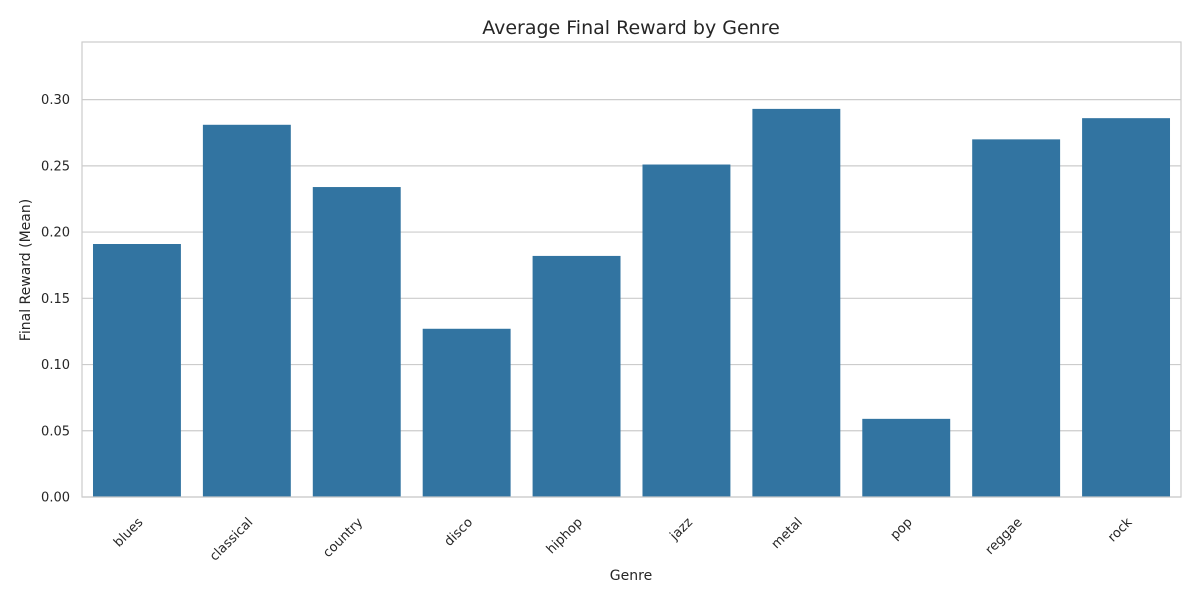 The height and width of the screenshot is (600, 1200). I want to click on x-tick-label-hiphop: hiphop, so click(565, 536).